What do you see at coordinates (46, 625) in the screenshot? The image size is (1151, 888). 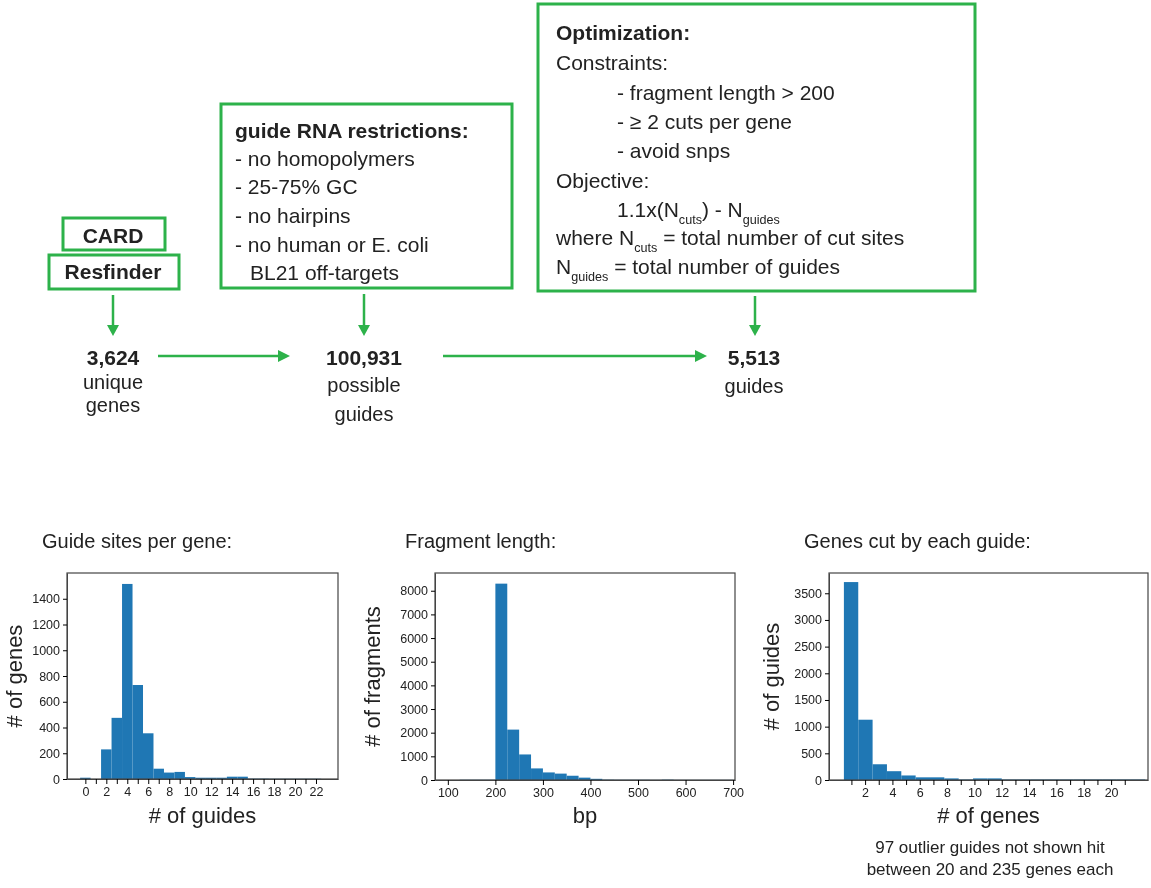 I see `y-tick-label: 1200` at bounding box center [46, 625].